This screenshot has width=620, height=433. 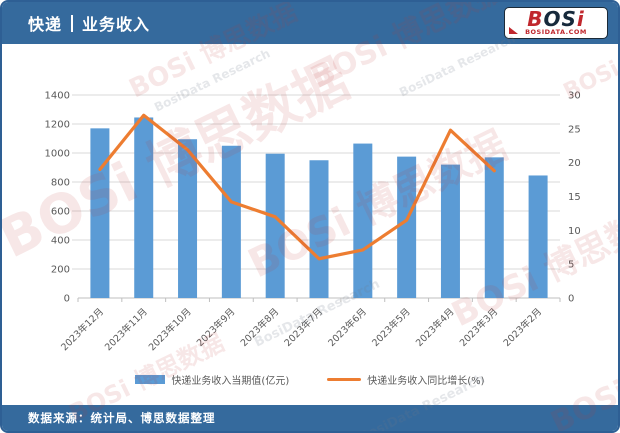 I want to click on line-series-label: 快递业务收入同比增长(%), so click(x=426, y=381).